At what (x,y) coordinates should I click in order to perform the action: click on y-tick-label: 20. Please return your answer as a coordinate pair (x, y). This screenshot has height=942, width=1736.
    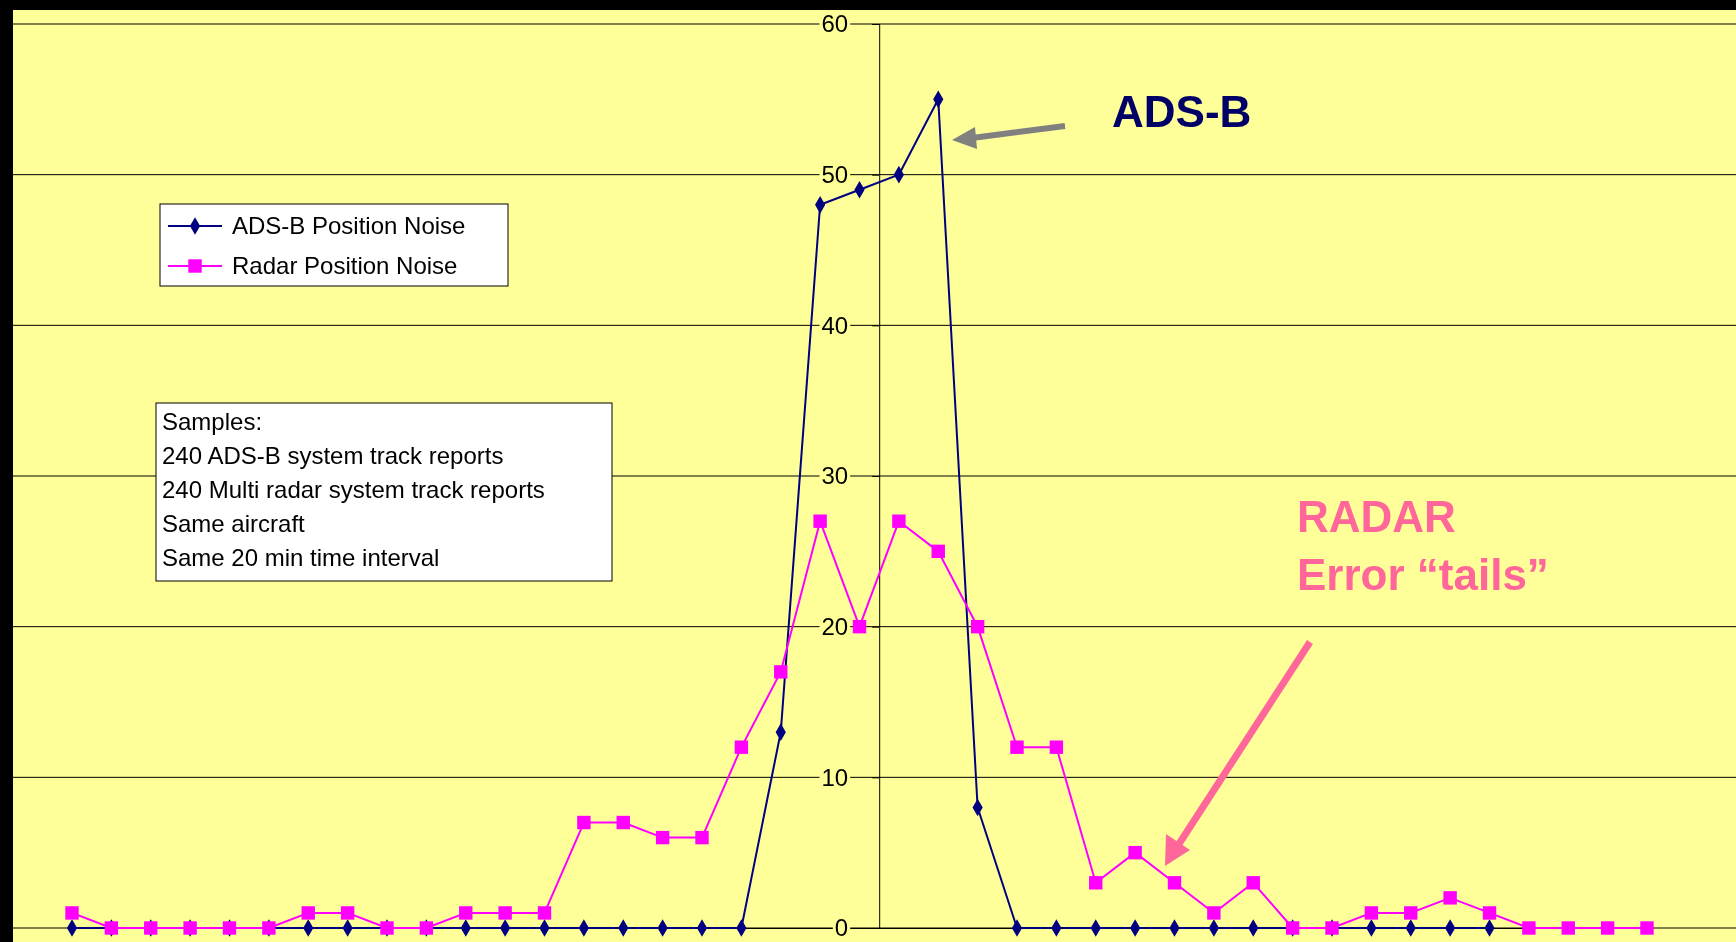
    Looking at the image, I should click on (835, 626).